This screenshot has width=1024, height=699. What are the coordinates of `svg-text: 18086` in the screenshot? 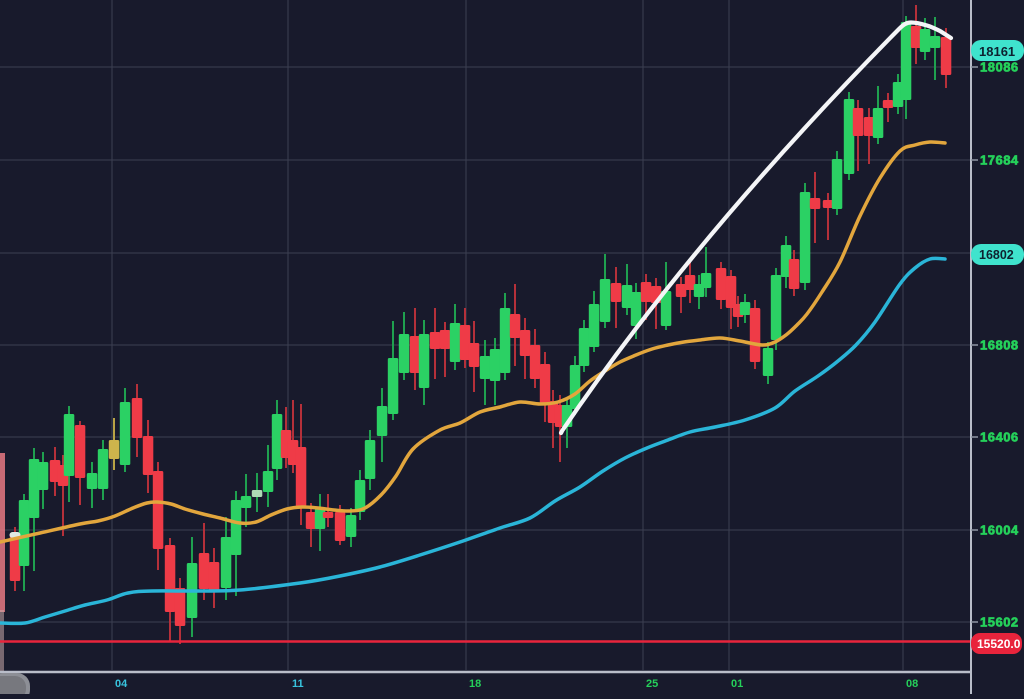 It's located at (999, 67).